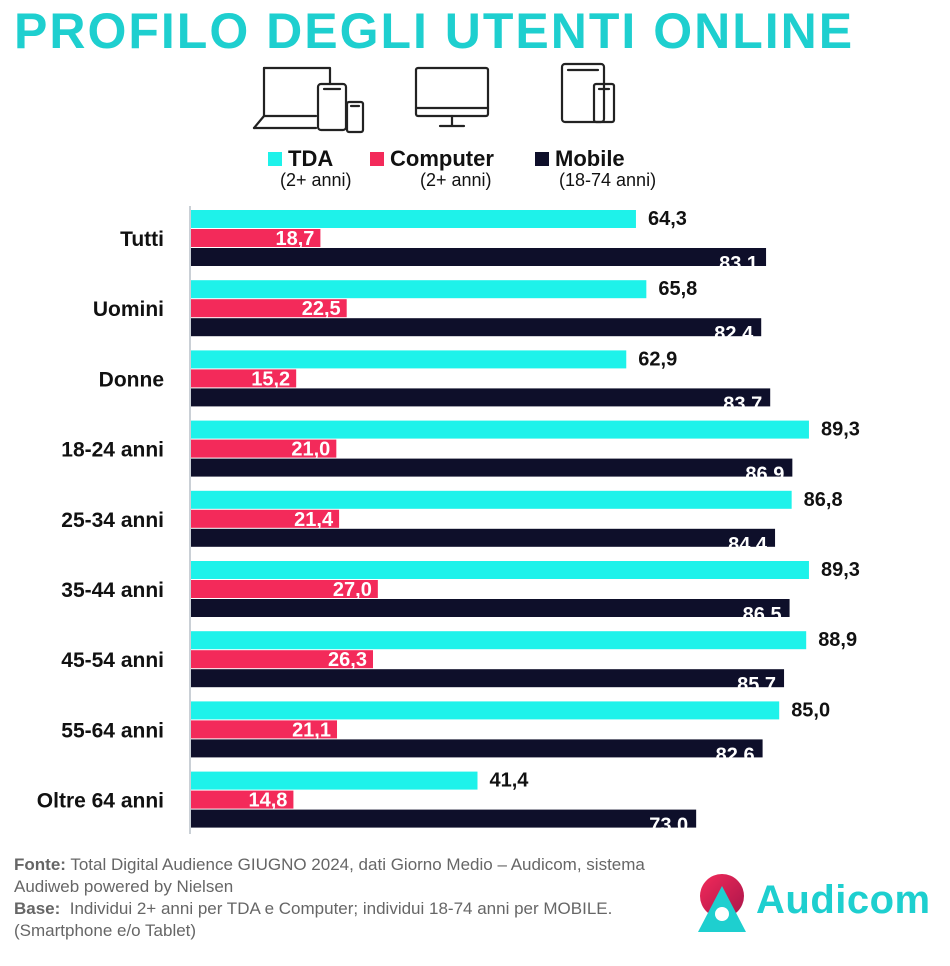 The image size is (950, 966). I want to click on data-label-mobile: 83,1, so click(738, 264).